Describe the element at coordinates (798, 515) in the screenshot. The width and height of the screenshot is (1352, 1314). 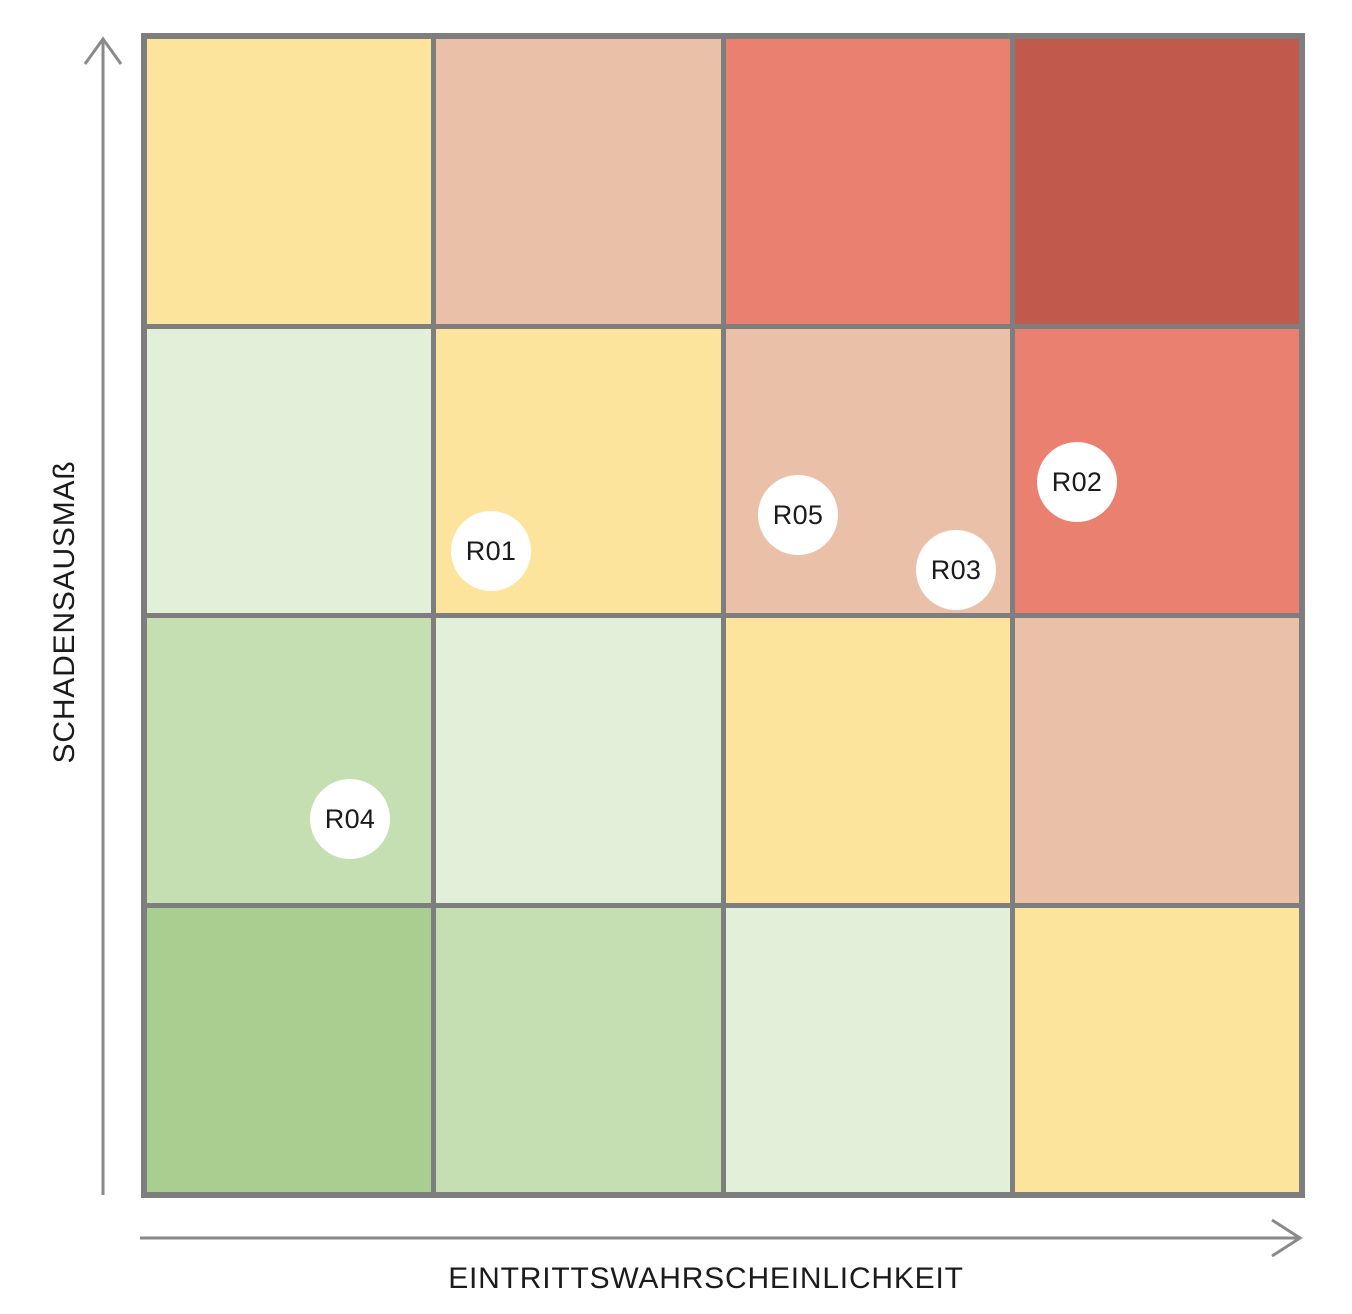
I see `risk-marker-R05: R05` at that location.